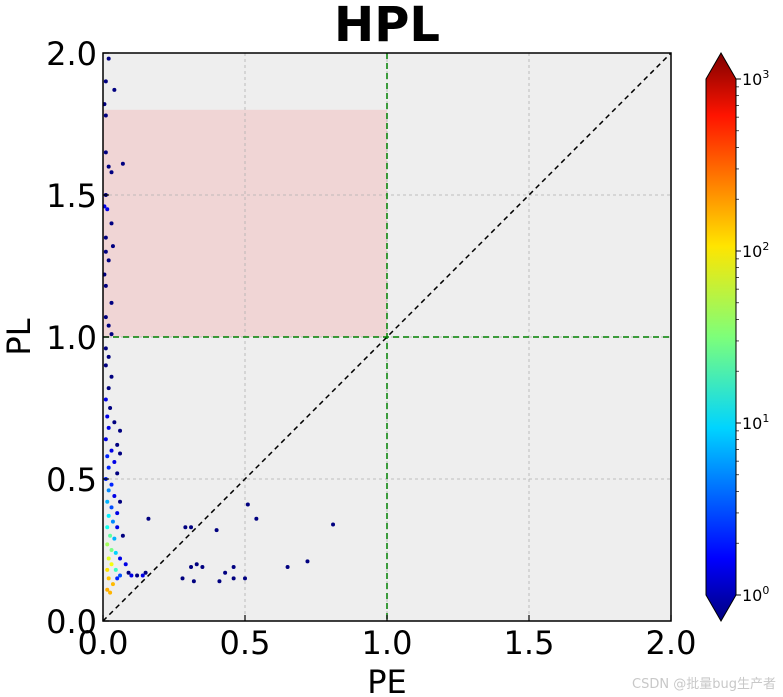  Describe the element at coordinates (71, 196) in the screenshot. I see `y-tick-label: 1.5` at that location.